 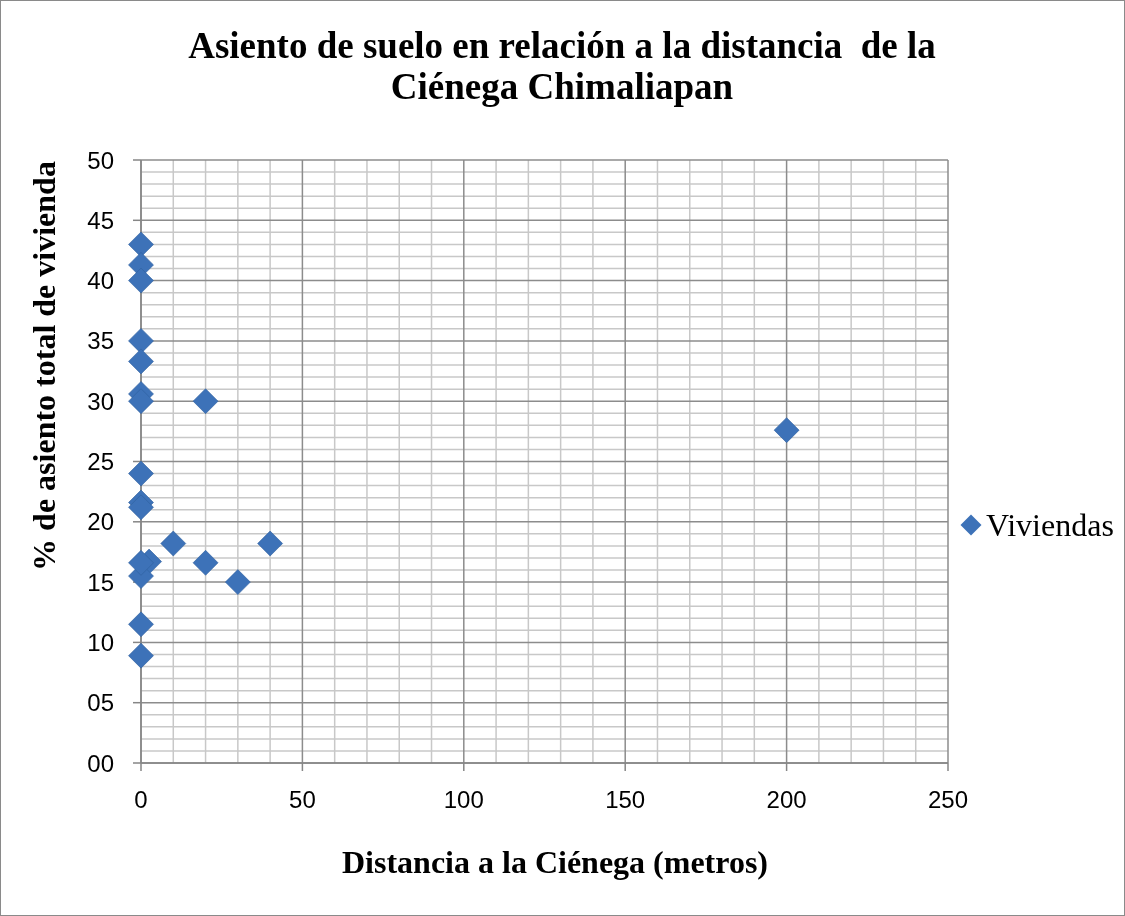 What do you see at coordinates (302, 800) in the screenshot?
I see `x-tick-label: 50` at bounding box center [302, 800].